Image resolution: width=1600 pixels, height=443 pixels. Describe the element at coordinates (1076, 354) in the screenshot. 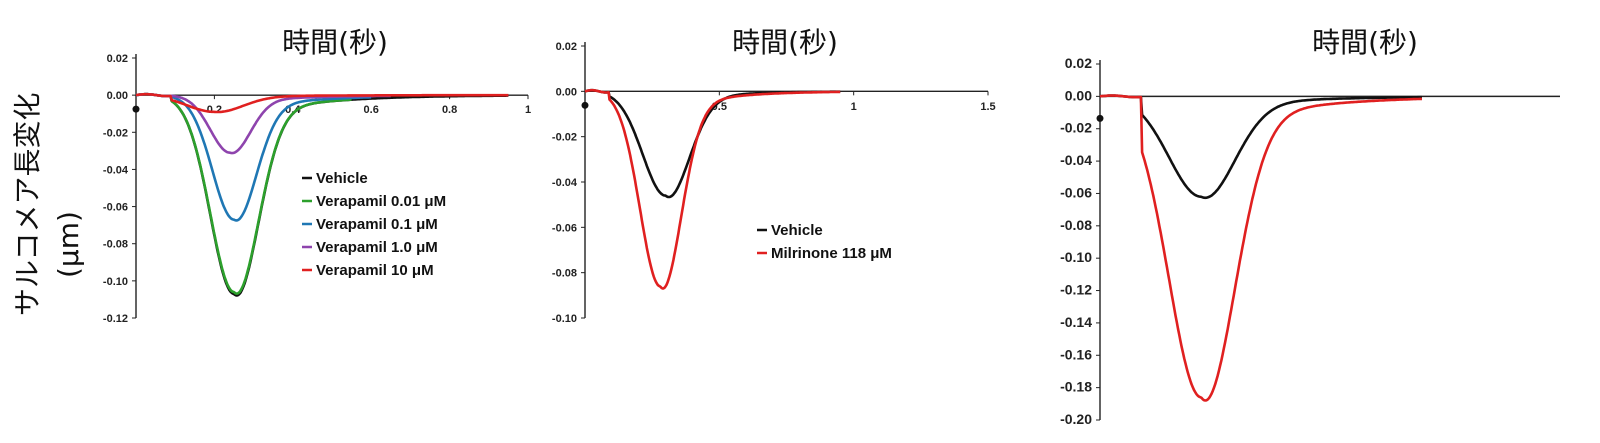

I see `y-tick-label: -0.16` at that location.